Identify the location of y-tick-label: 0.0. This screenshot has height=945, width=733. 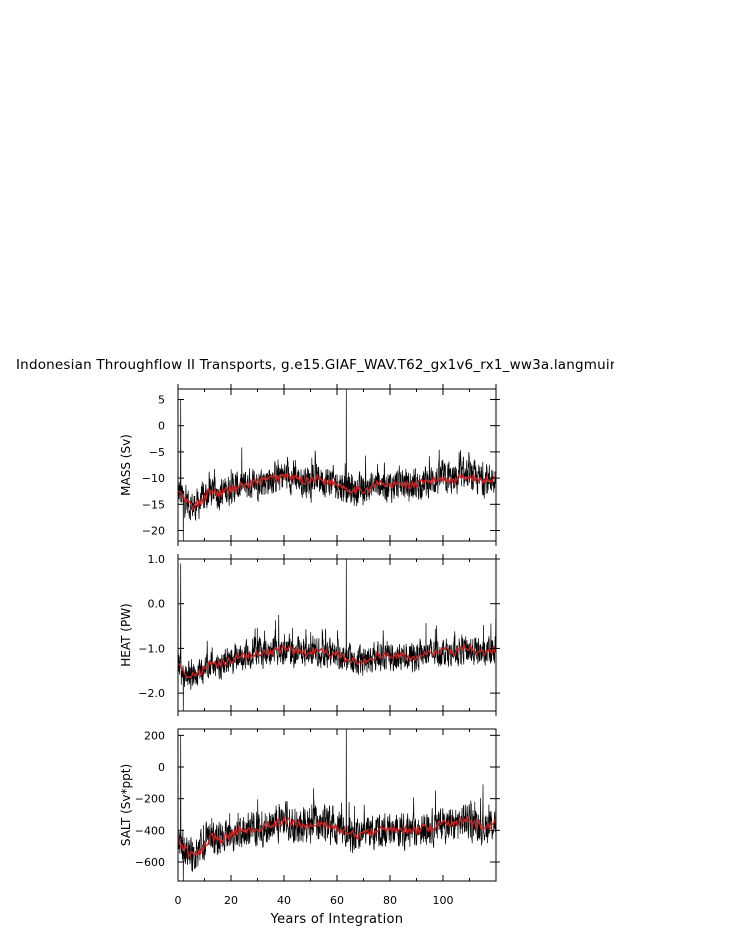
(157, 604).